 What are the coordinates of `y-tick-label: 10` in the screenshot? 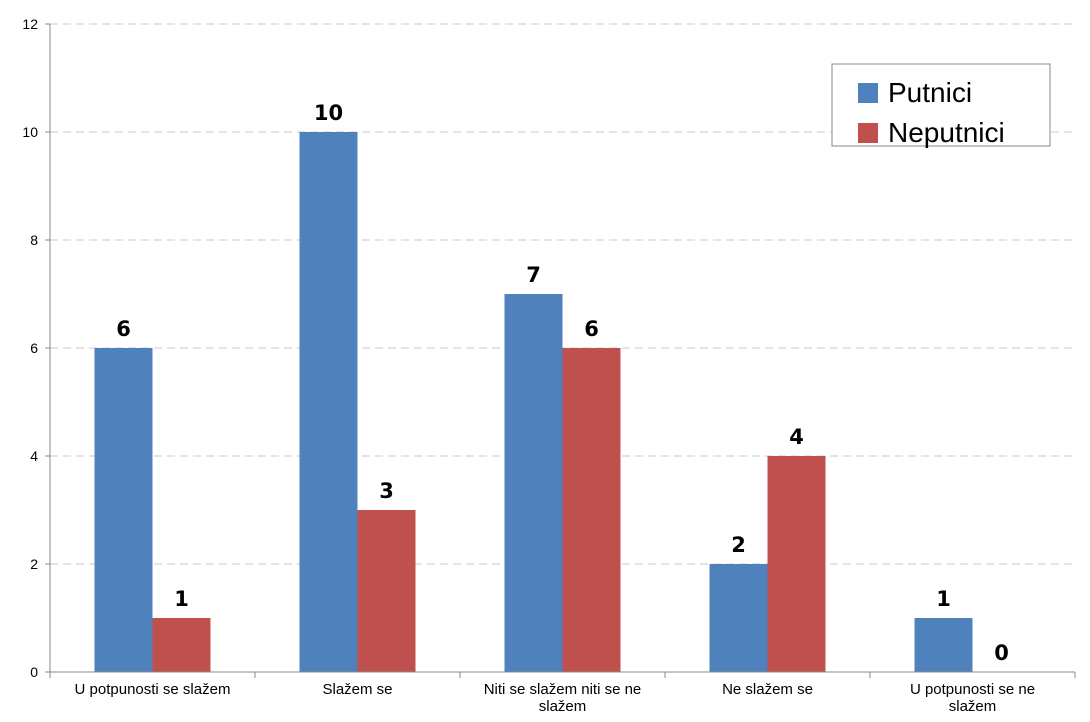 It's located at (30, 132).